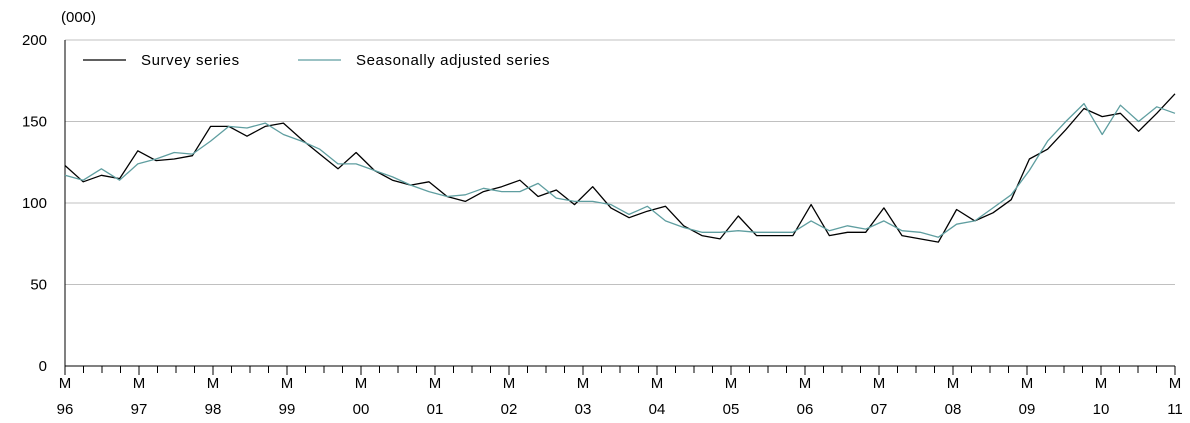  I want to click on x-tick-label-year: 02, so click(509, 409).